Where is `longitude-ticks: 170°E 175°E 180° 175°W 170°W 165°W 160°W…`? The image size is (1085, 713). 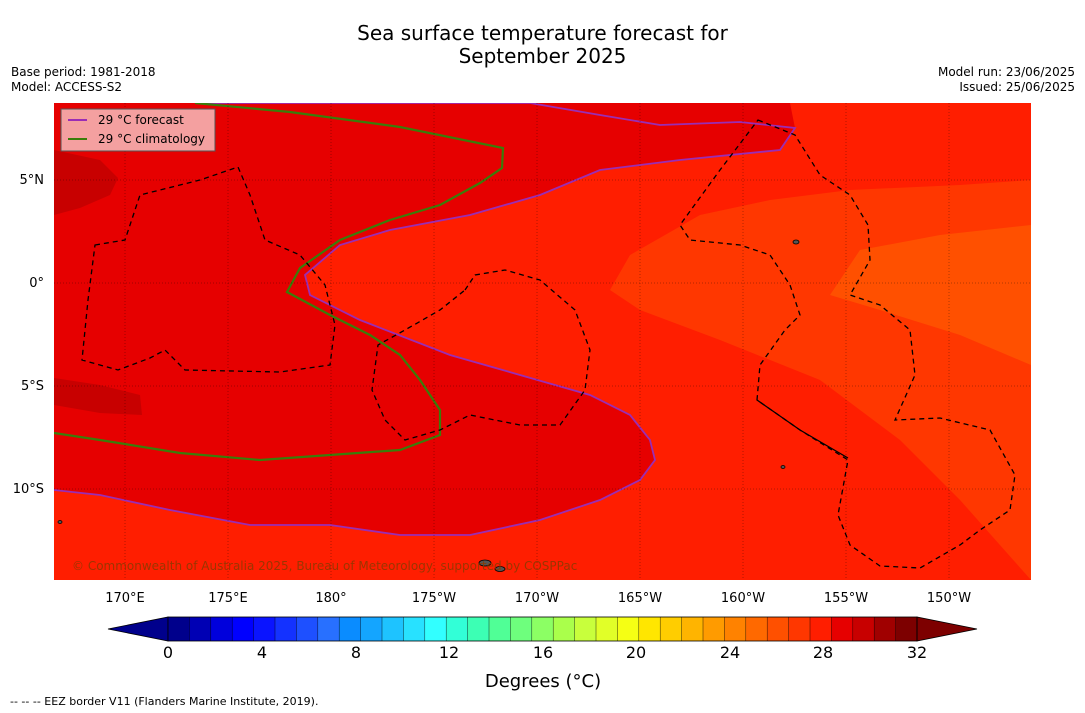 longitude-ticks: 170°E 175°E 180° 175°W 170°W 165°W 160°W… is located at coordinates (538, 598).